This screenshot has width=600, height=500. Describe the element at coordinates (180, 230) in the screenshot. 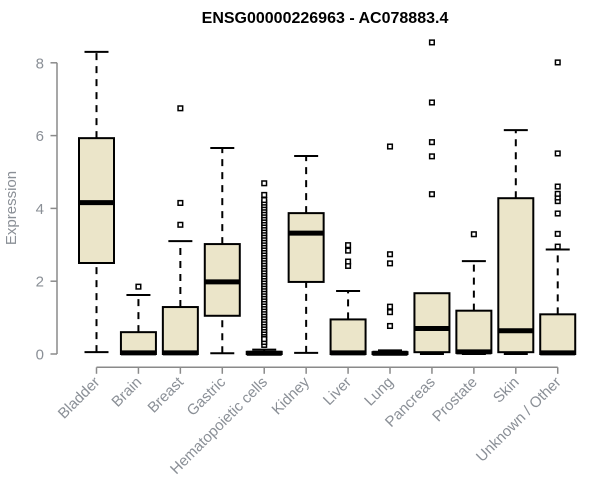

I see `box-breast` at that location.